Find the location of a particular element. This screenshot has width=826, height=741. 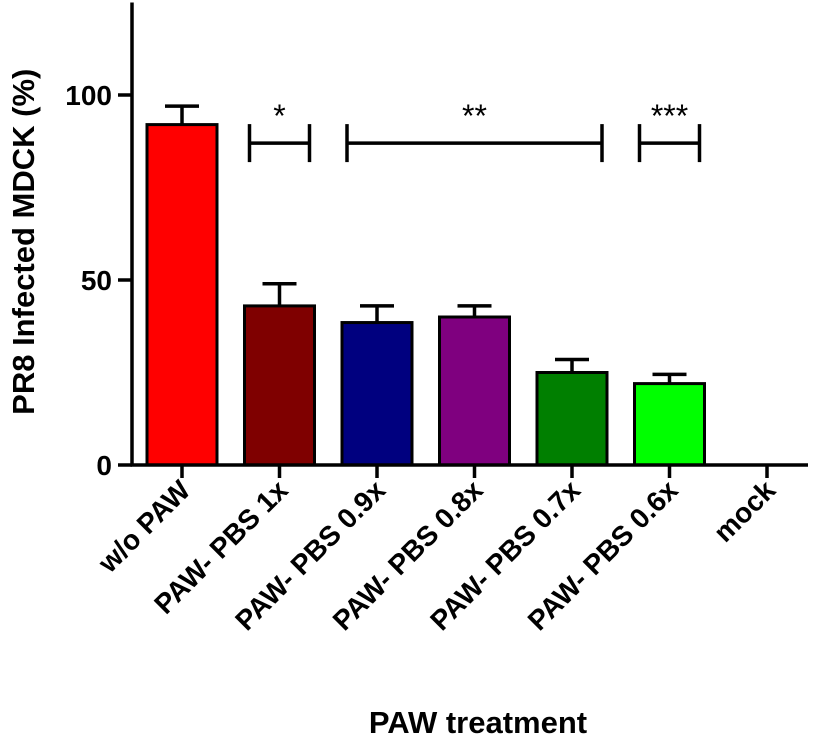

y-tick-label-1: 50 is located at coordinates (96, 280).